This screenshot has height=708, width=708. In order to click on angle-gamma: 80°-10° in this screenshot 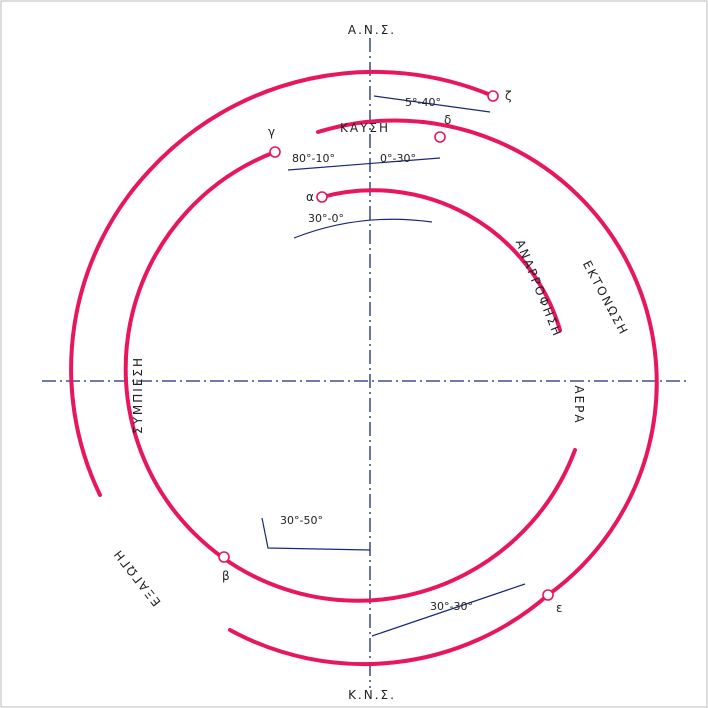, I will do `click(313, 158)`.